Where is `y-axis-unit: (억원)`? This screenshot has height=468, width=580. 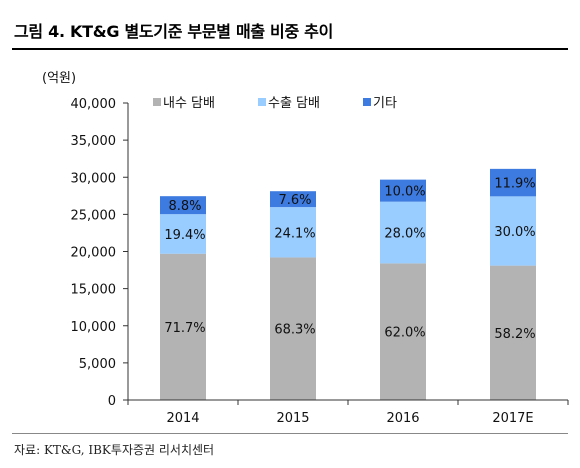 y-axis-unit: (억원) is located at coordinates (59, 78).